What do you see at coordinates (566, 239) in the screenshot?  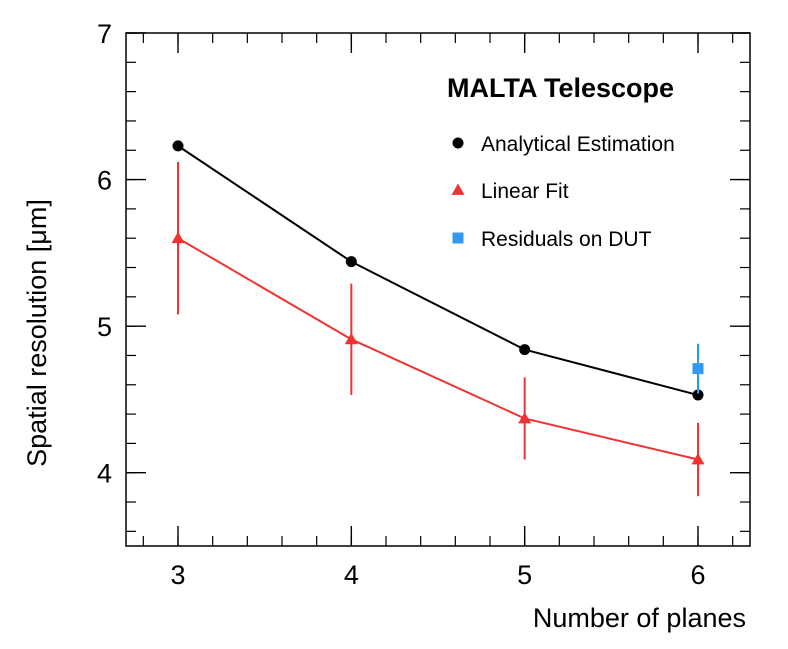 I see `legend-label: Residuals on DUT` at bounding box center [566, 239].